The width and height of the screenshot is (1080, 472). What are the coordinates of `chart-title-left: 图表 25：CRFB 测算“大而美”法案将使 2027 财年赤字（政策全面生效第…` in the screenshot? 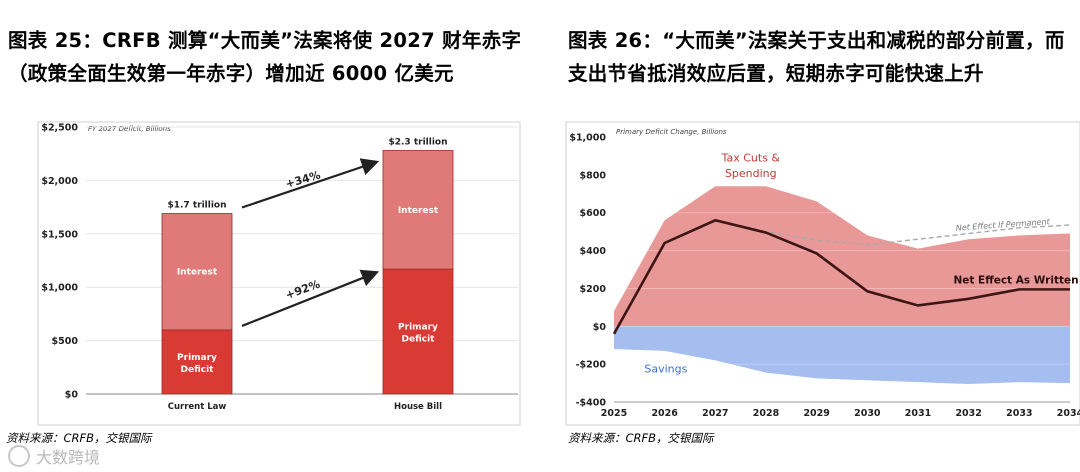 It's located at (265, 57).